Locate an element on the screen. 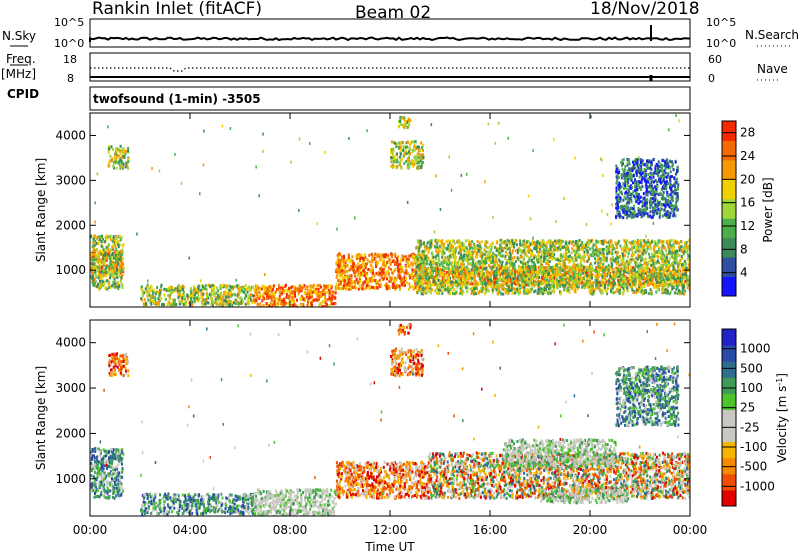 This screenshot has width=800, height=554. nsky-trace is located at coordinates (390, 39).